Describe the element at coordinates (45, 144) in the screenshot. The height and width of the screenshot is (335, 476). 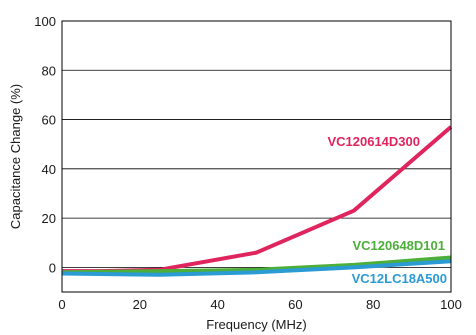
I see `y-tick-labels: 0 20 40 60 80 100` at that location.